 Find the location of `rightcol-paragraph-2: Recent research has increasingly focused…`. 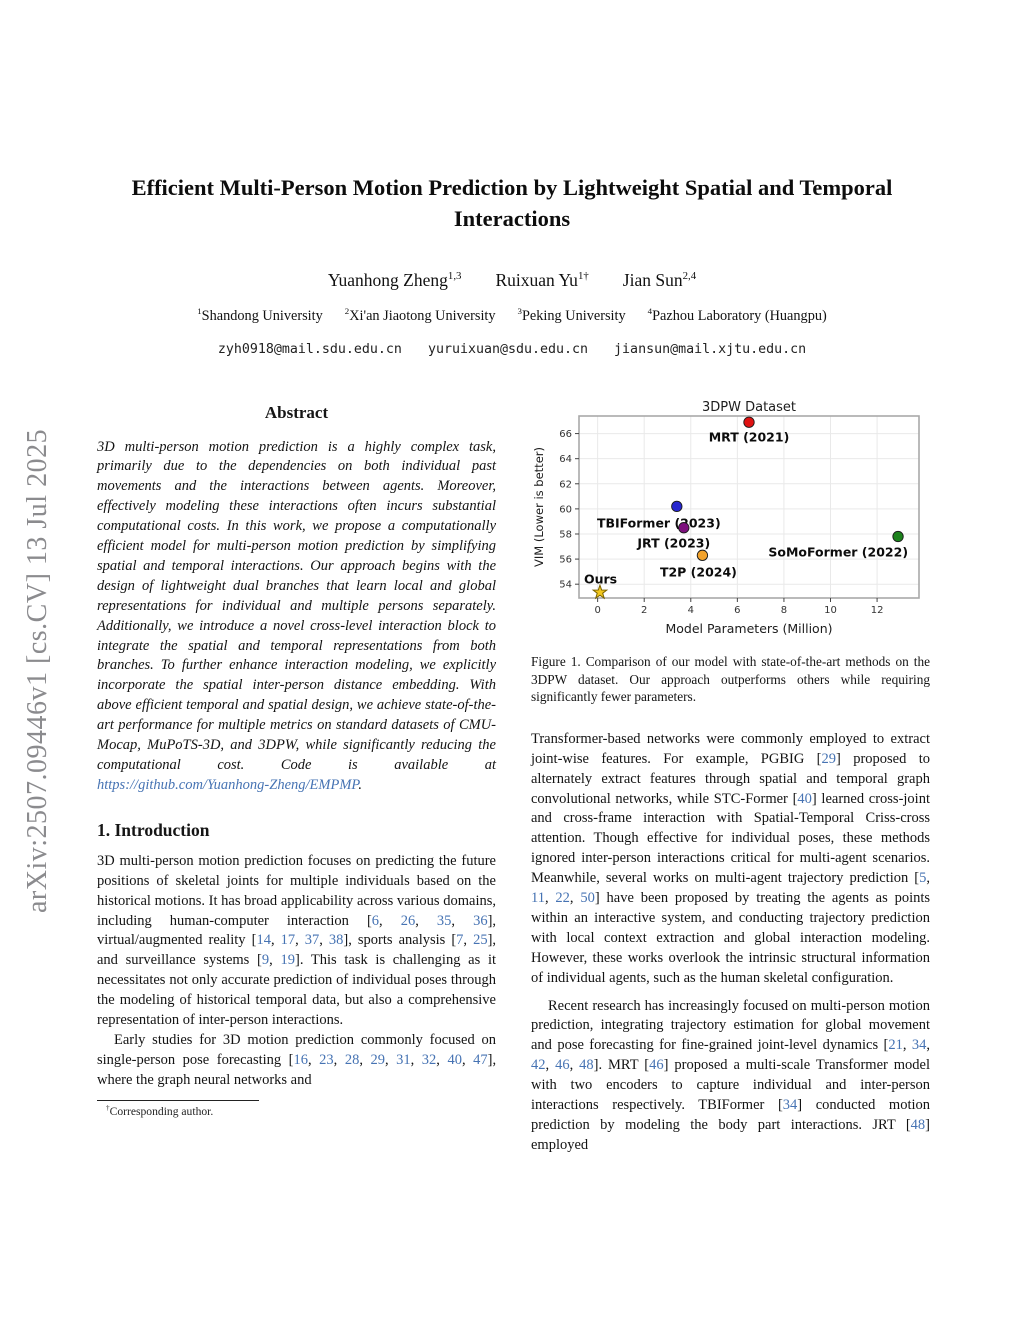

rightcol-paragraph-2: Recent research has increasingly focused… is located at coordinates (731, 1075).